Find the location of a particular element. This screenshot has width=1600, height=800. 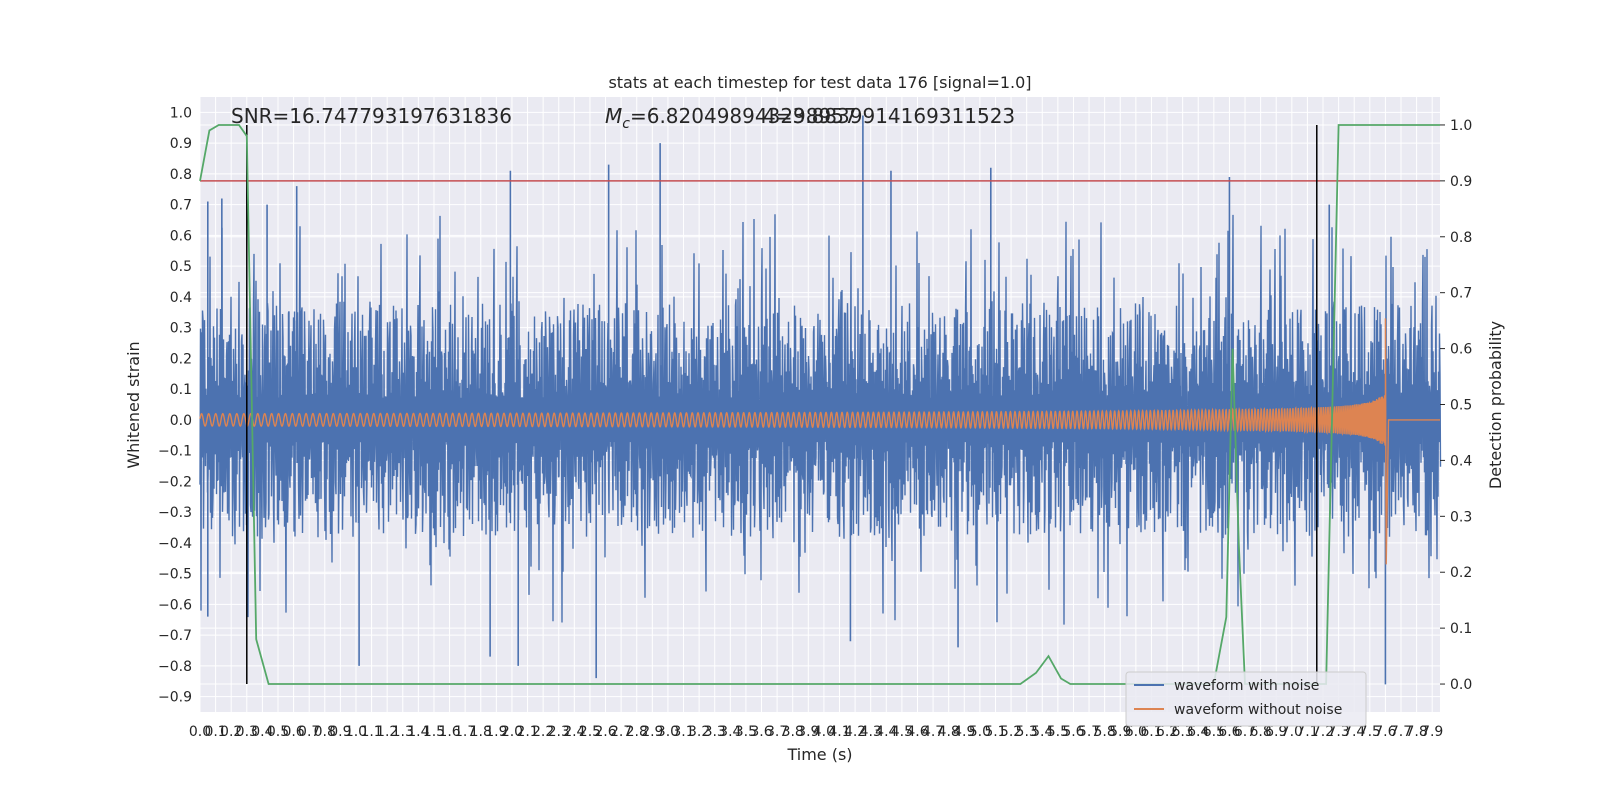

x-tick-label-39: 3.9 is located at coordinates (808, 732).